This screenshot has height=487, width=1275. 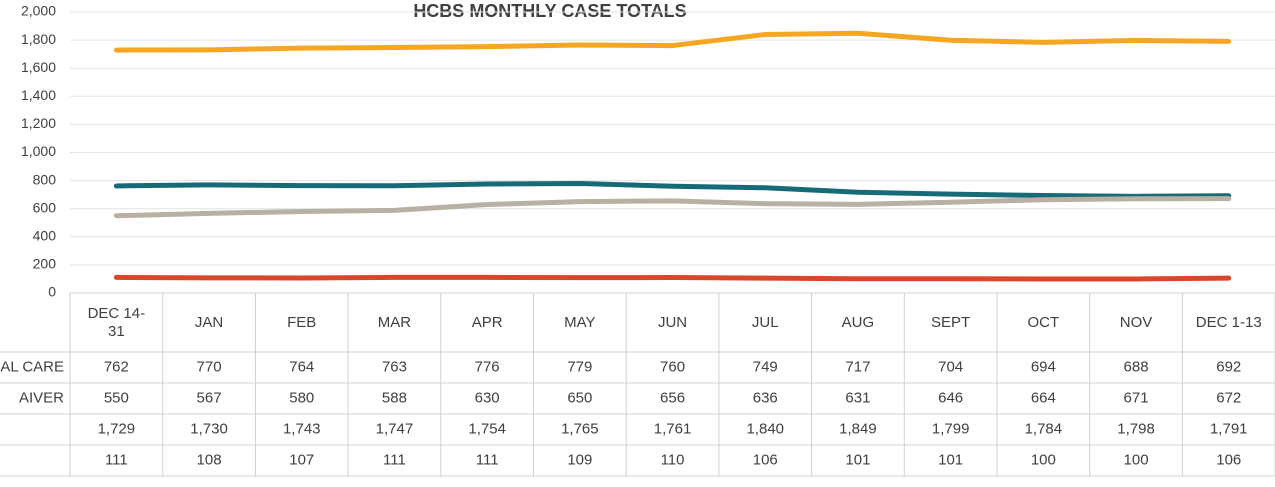 What do you see at coordinates (117, 428) in the screenshot?
I see `table-value: 1,729` at bounding box center [117, 428].